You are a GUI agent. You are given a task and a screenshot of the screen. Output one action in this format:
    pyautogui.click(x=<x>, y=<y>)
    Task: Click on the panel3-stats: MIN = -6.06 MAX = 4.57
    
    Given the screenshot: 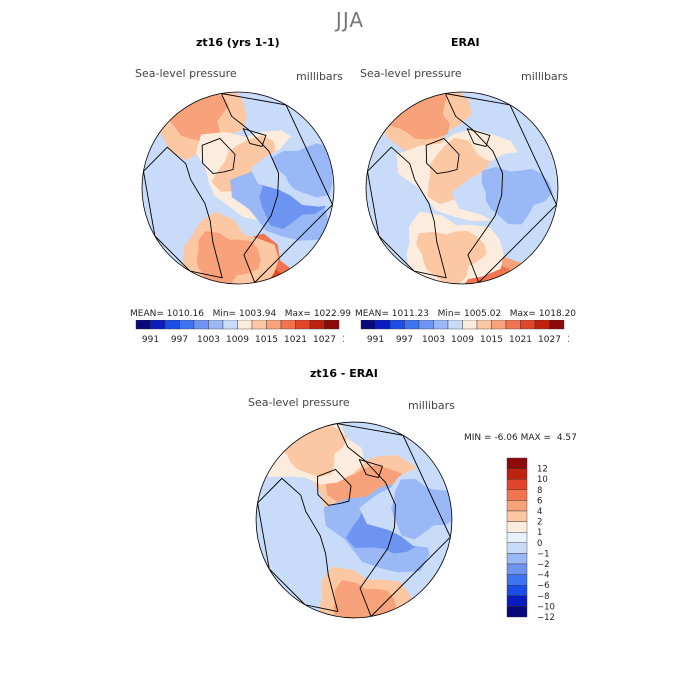 What is the action you would take?
    pyautogui.click(x=520, y=438)
    